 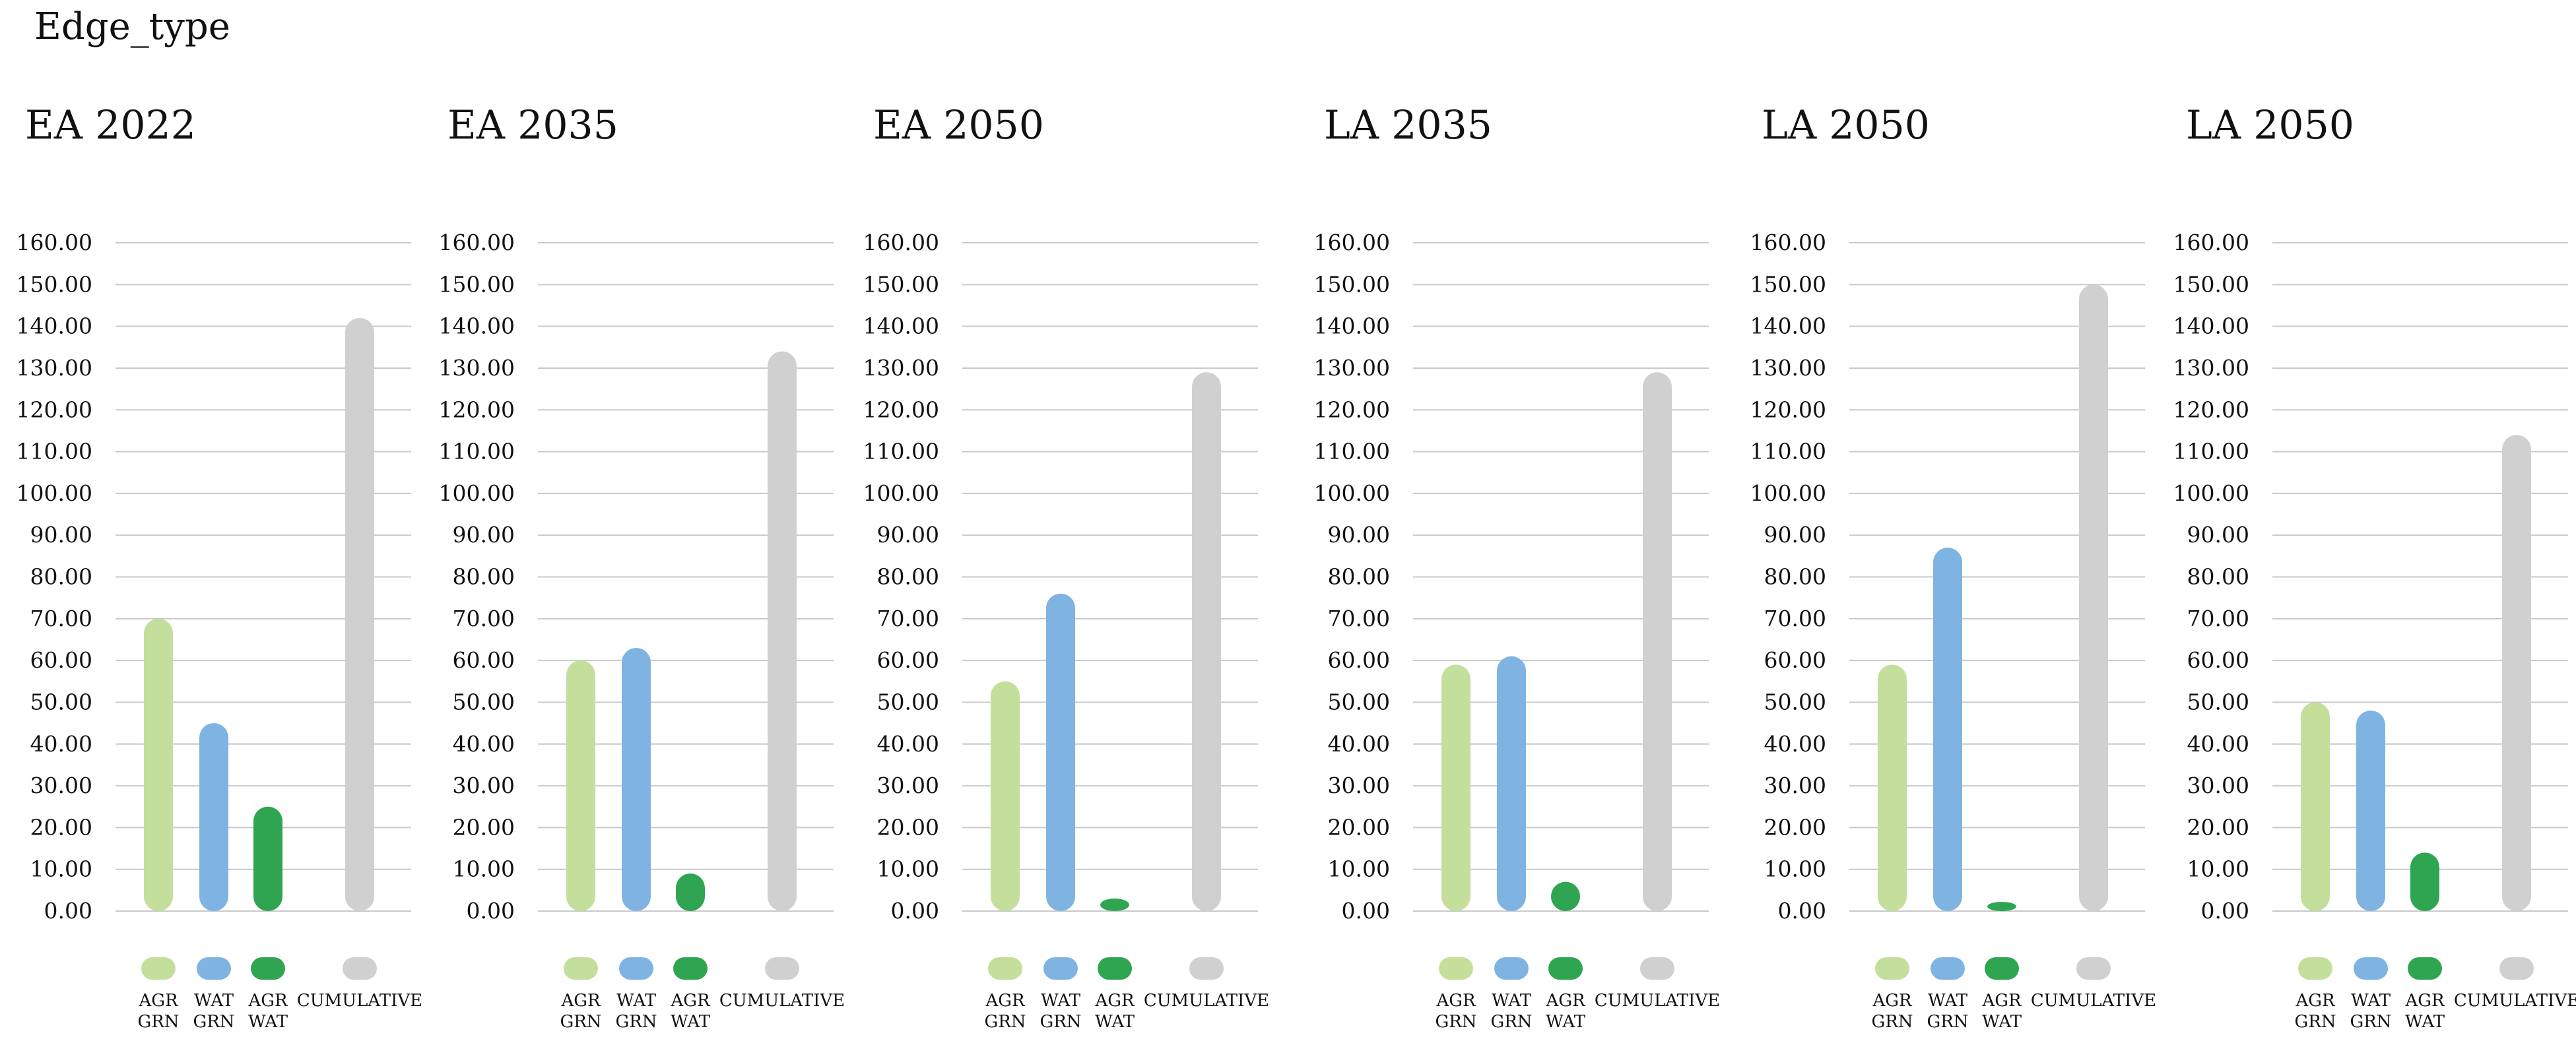 I want to click on chart-title: EA 2050, so click(x=958, y=125).